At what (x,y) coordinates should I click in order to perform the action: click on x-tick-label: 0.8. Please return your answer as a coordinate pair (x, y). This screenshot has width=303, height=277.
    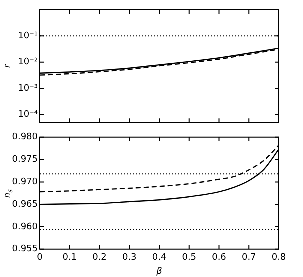
    Looking at the image, I should click on (279, 258).